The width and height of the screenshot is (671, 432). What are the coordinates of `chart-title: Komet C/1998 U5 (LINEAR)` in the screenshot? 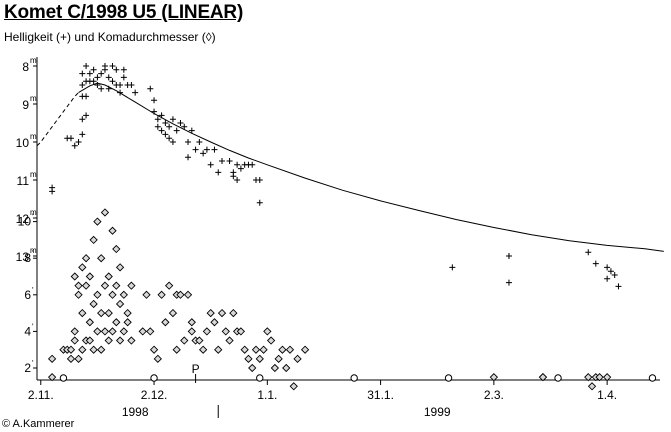 It's located at (124, 12).